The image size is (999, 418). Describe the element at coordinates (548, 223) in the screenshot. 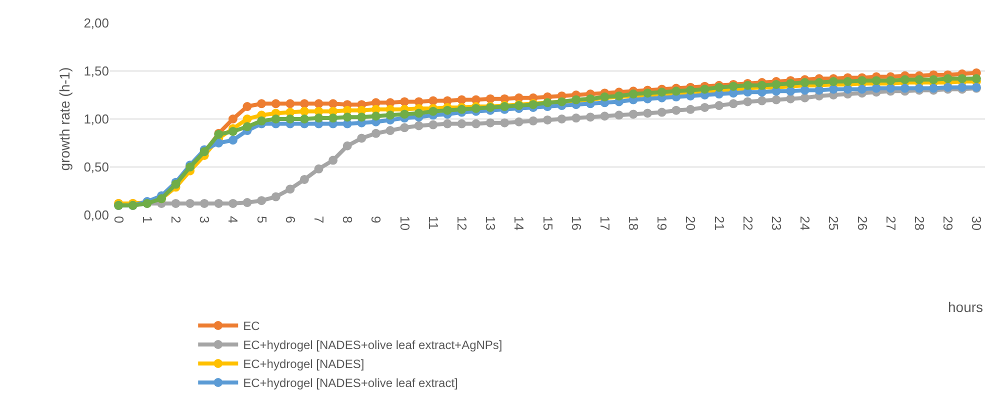

I see `x-tick-label: 15` at that location.